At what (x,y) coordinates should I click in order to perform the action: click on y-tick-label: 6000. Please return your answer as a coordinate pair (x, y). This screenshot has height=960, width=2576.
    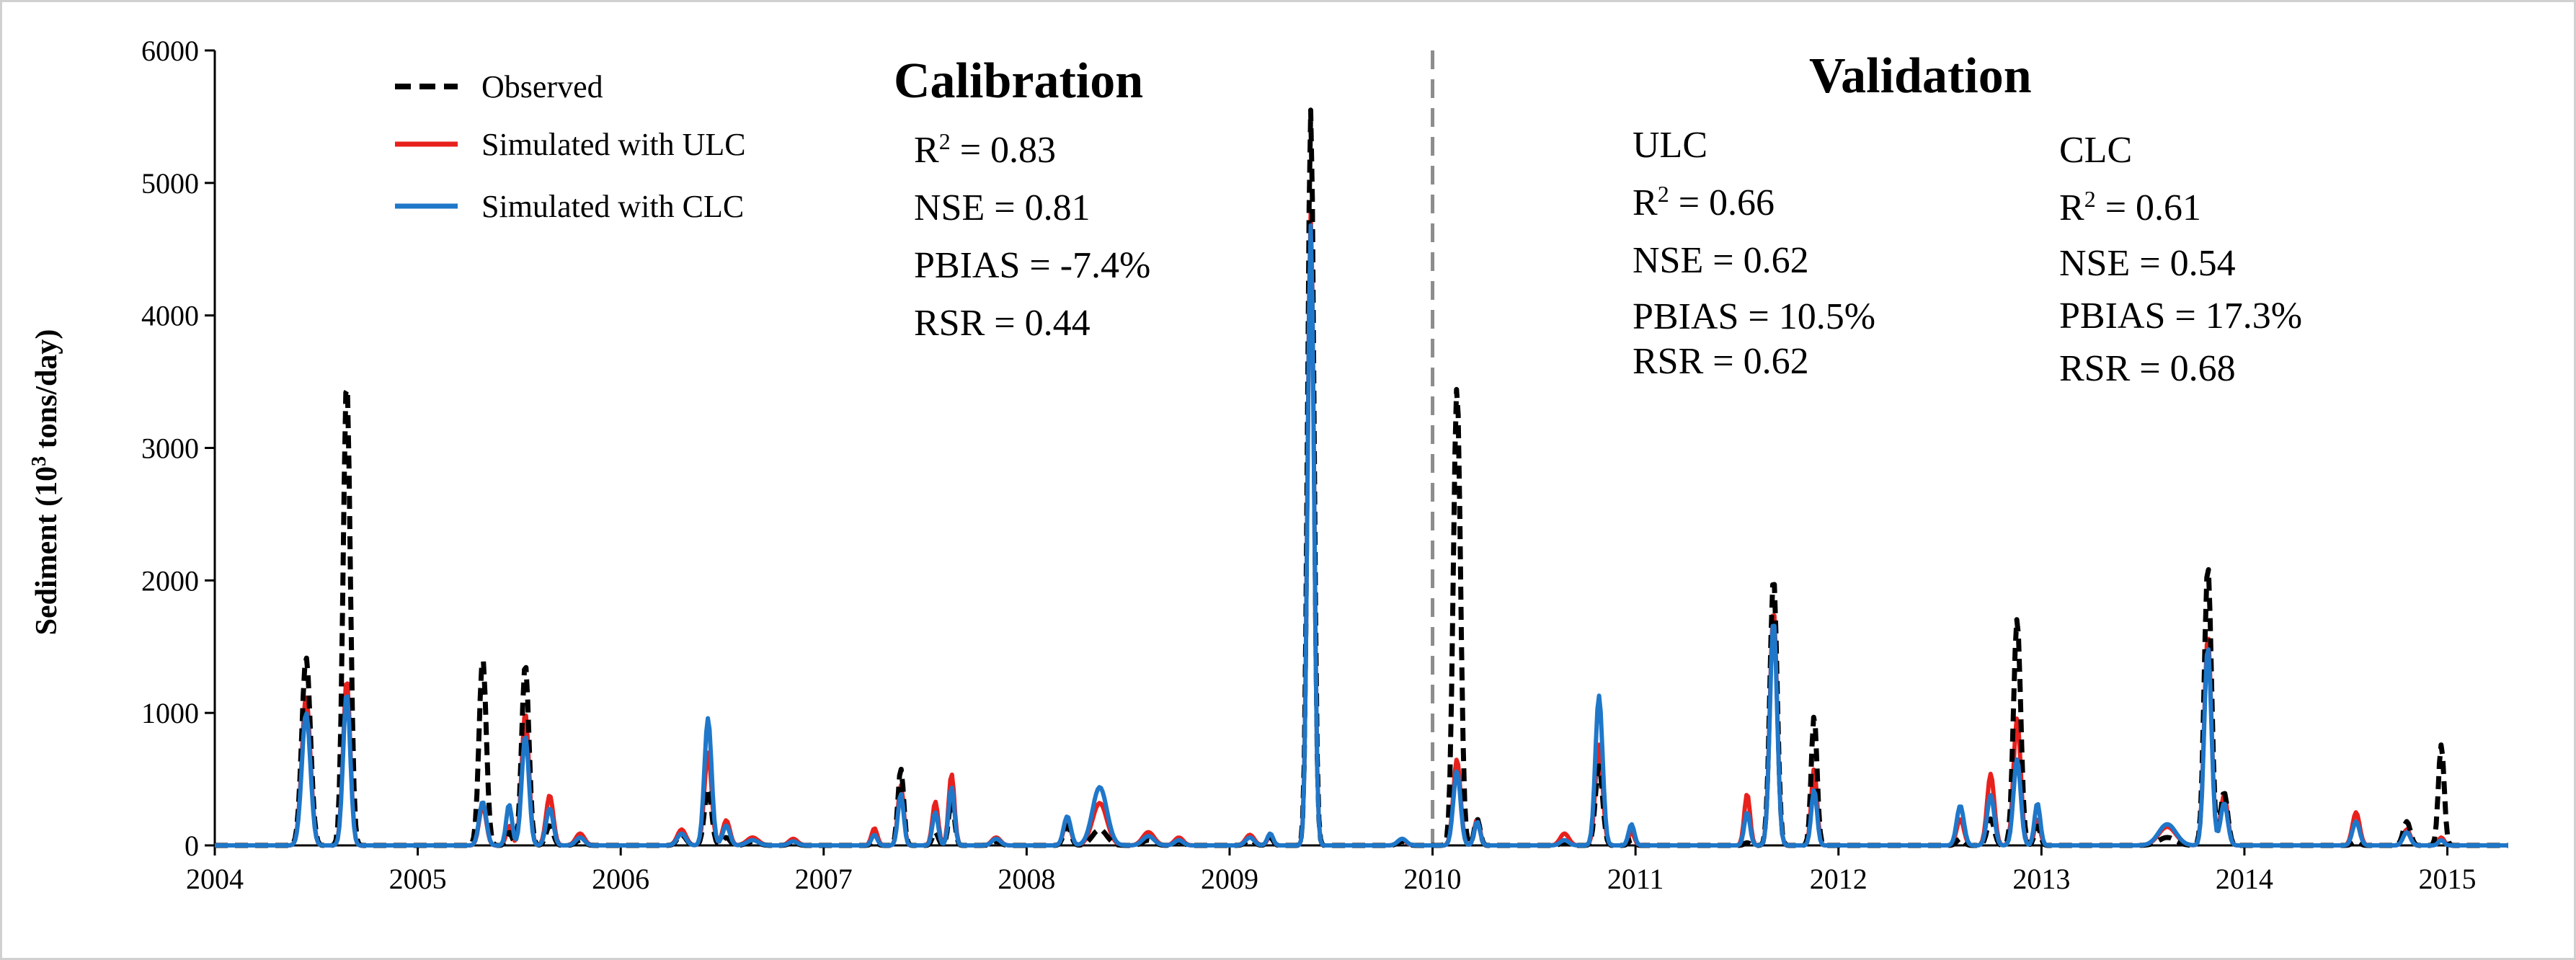
    Looking at the image, I should click on (170, 51).